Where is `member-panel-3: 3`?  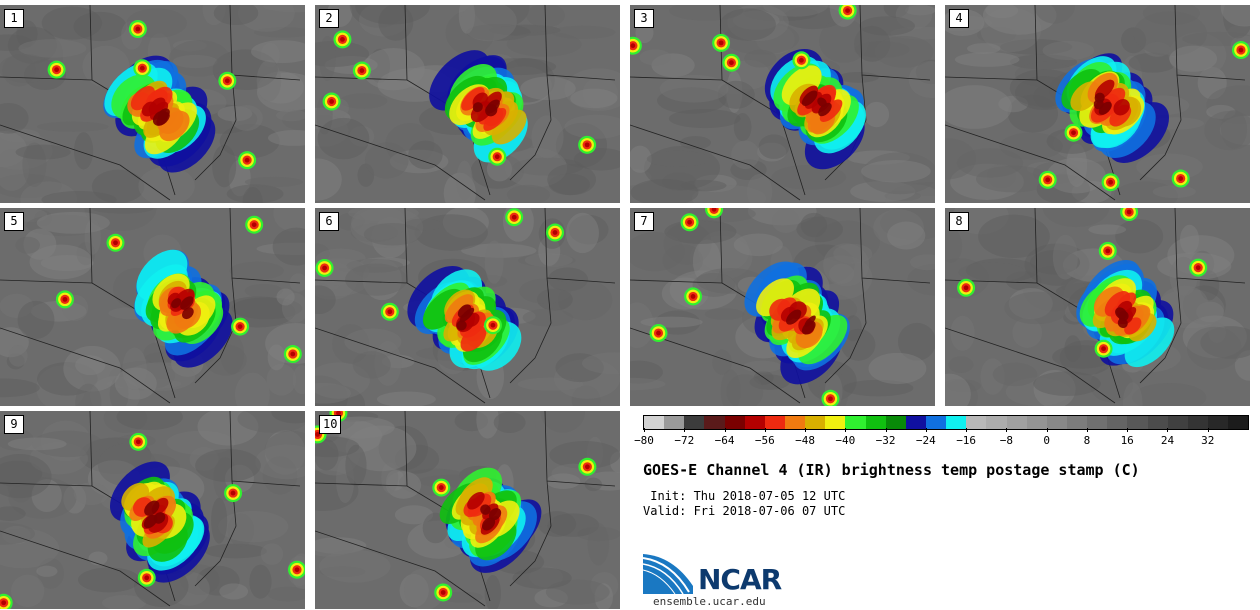
member-panel-3: 3 is located at coordinates (782, 104).